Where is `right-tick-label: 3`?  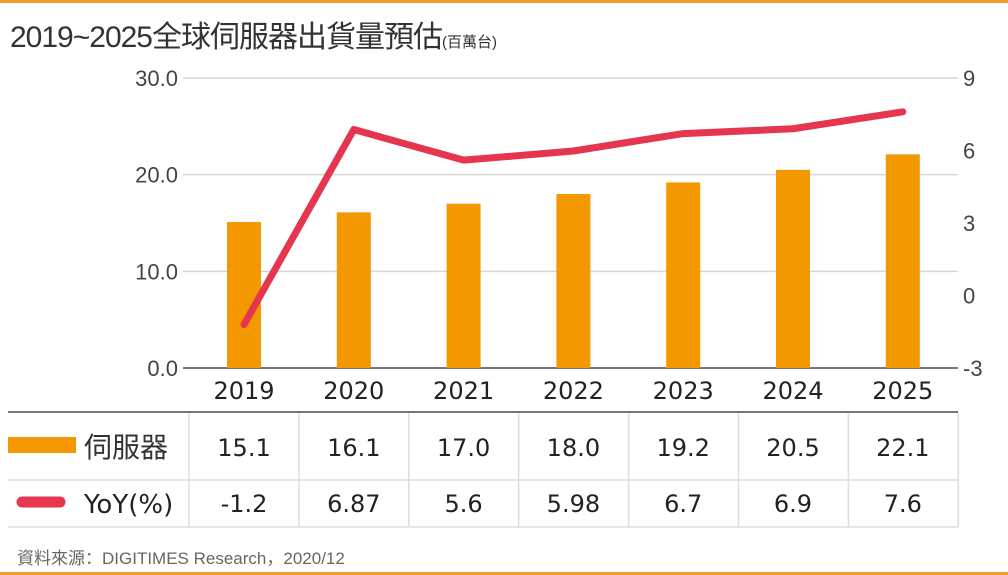 right-tick-label: 3 is located at coordinates (969, 223).